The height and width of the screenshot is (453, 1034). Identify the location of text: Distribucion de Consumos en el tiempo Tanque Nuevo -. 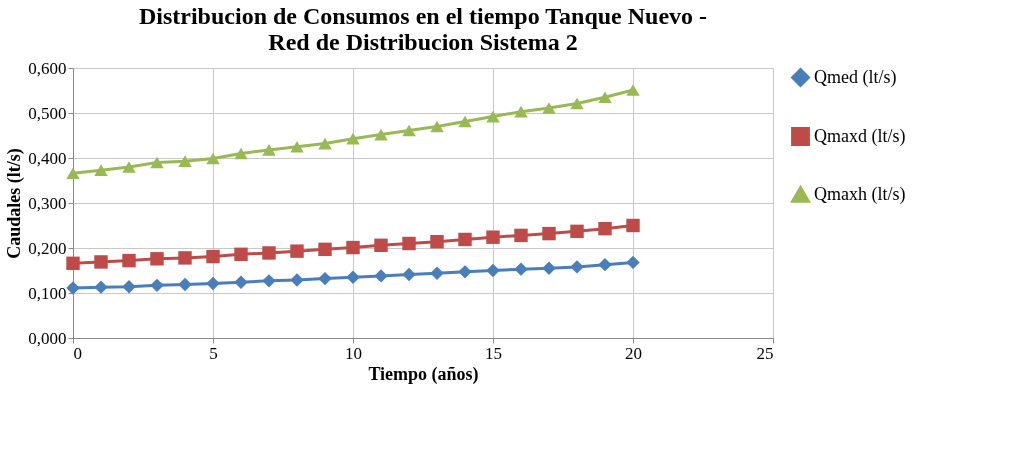
(423, 16).